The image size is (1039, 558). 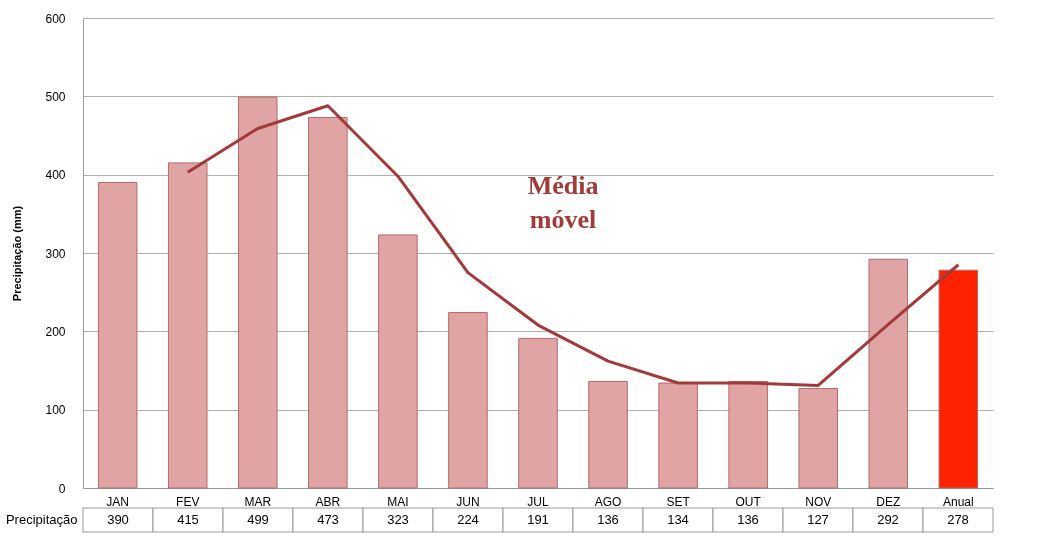 I want to click on y-tick-label: 300, so click(x=55, y=253).